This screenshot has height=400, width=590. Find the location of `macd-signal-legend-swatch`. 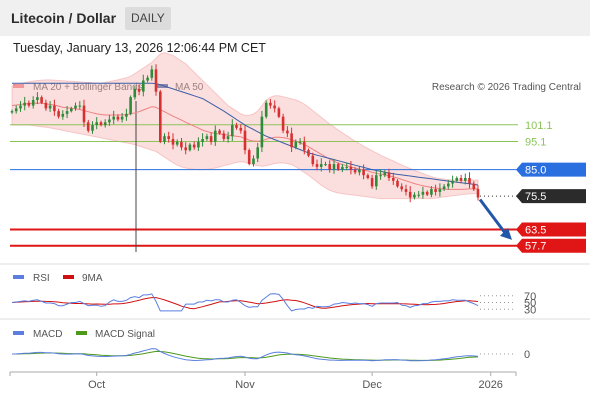

macd-signal-legend-swatch is located at coordinates (81, 333).